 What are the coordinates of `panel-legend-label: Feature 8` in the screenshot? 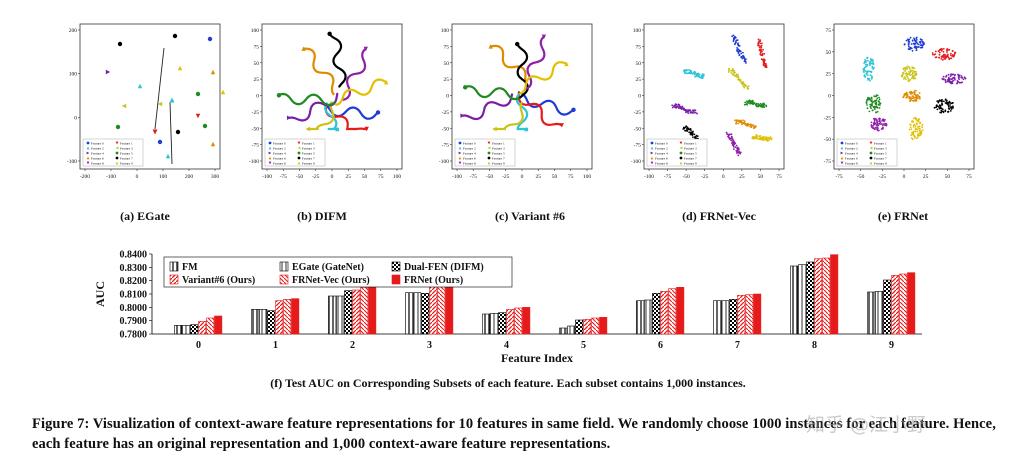 It's located at (661, 163).